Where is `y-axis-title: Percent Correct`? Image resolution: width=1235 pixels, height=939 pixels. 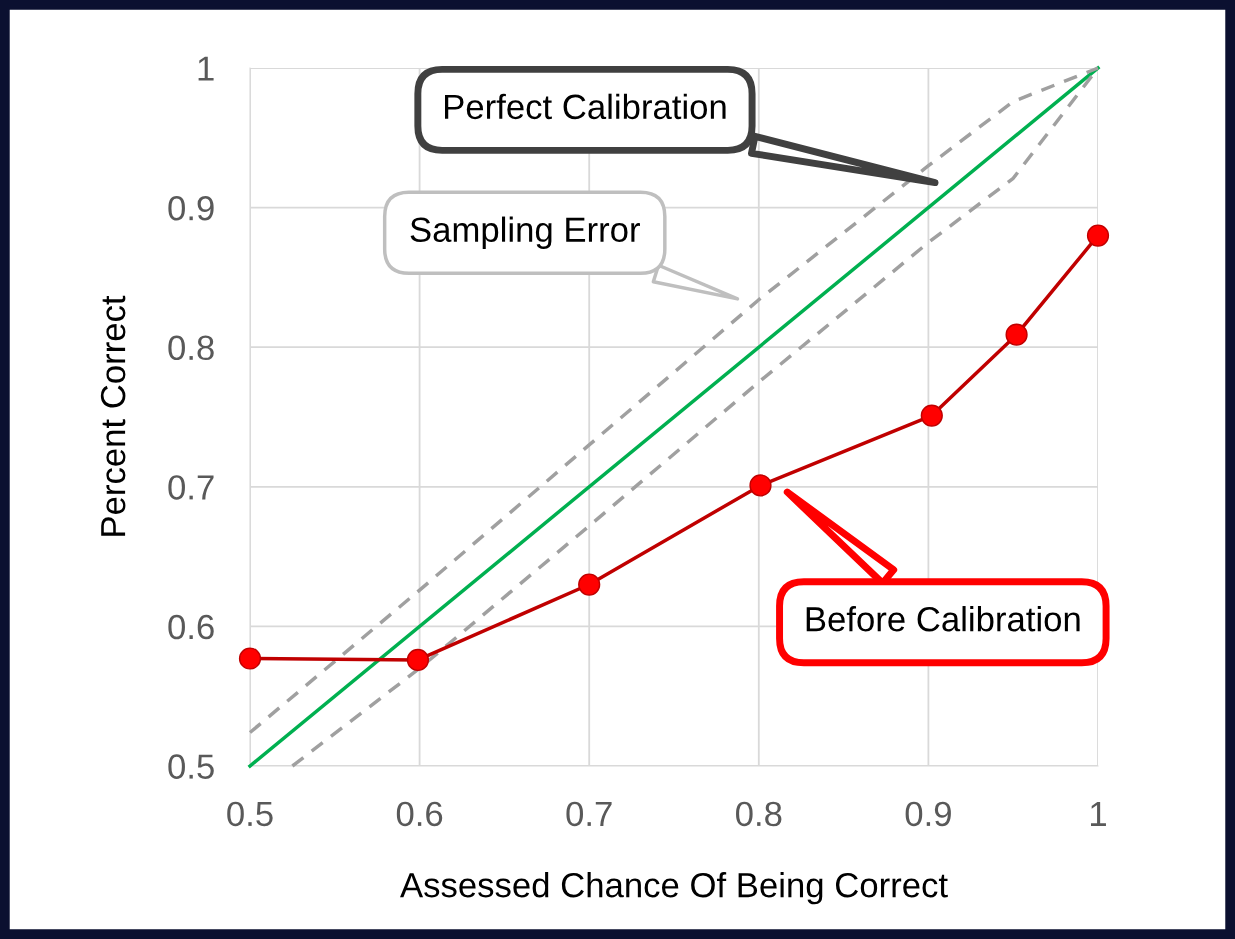
y-axis-title: Percent Correct is located at coordinates (113, 415).